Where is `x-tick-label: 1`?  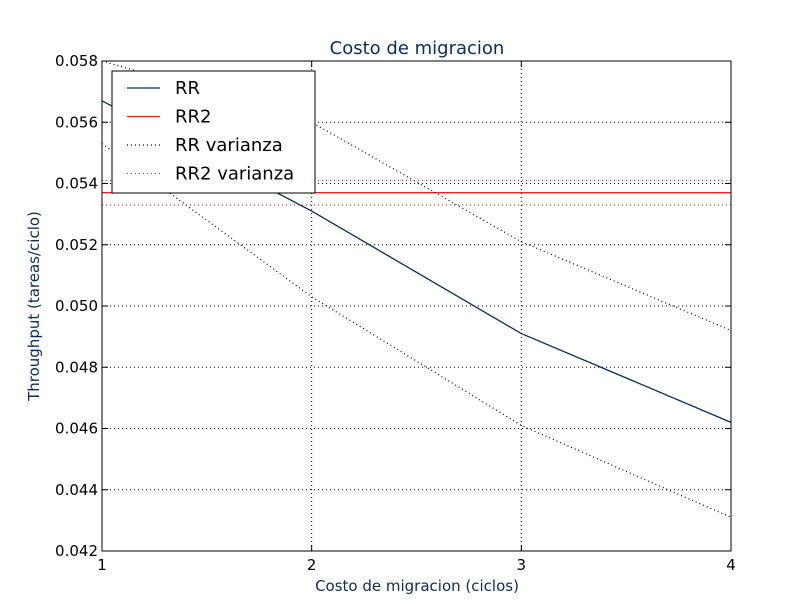
x-tick-label: 1 is located at coordinates (102, 565).